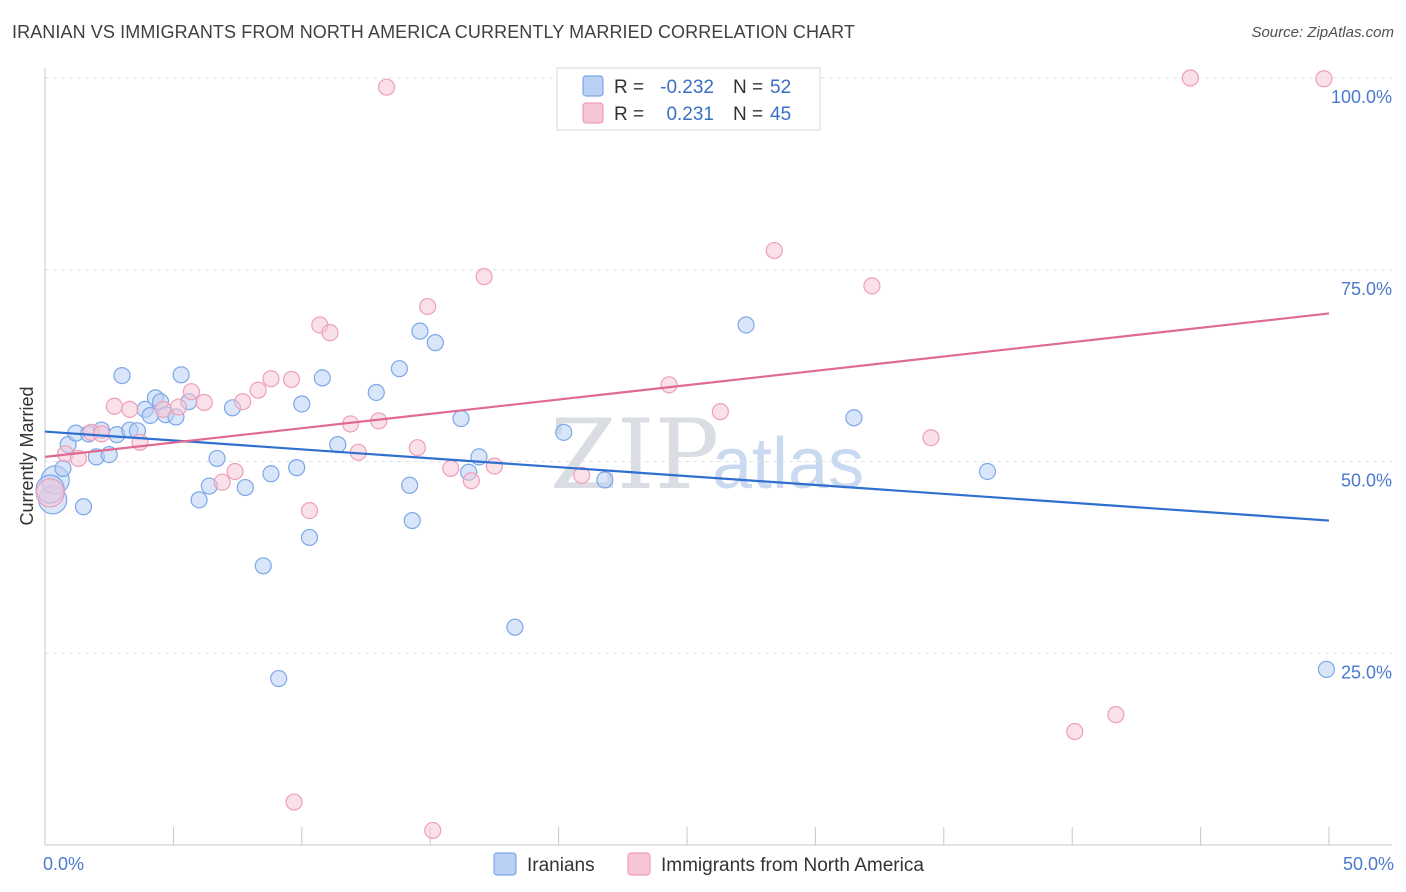  What do you see at coordinates (690, 114) in the screenshot?
I see `stats-r-value-2: 0.231` at bounding box center [690, 114].